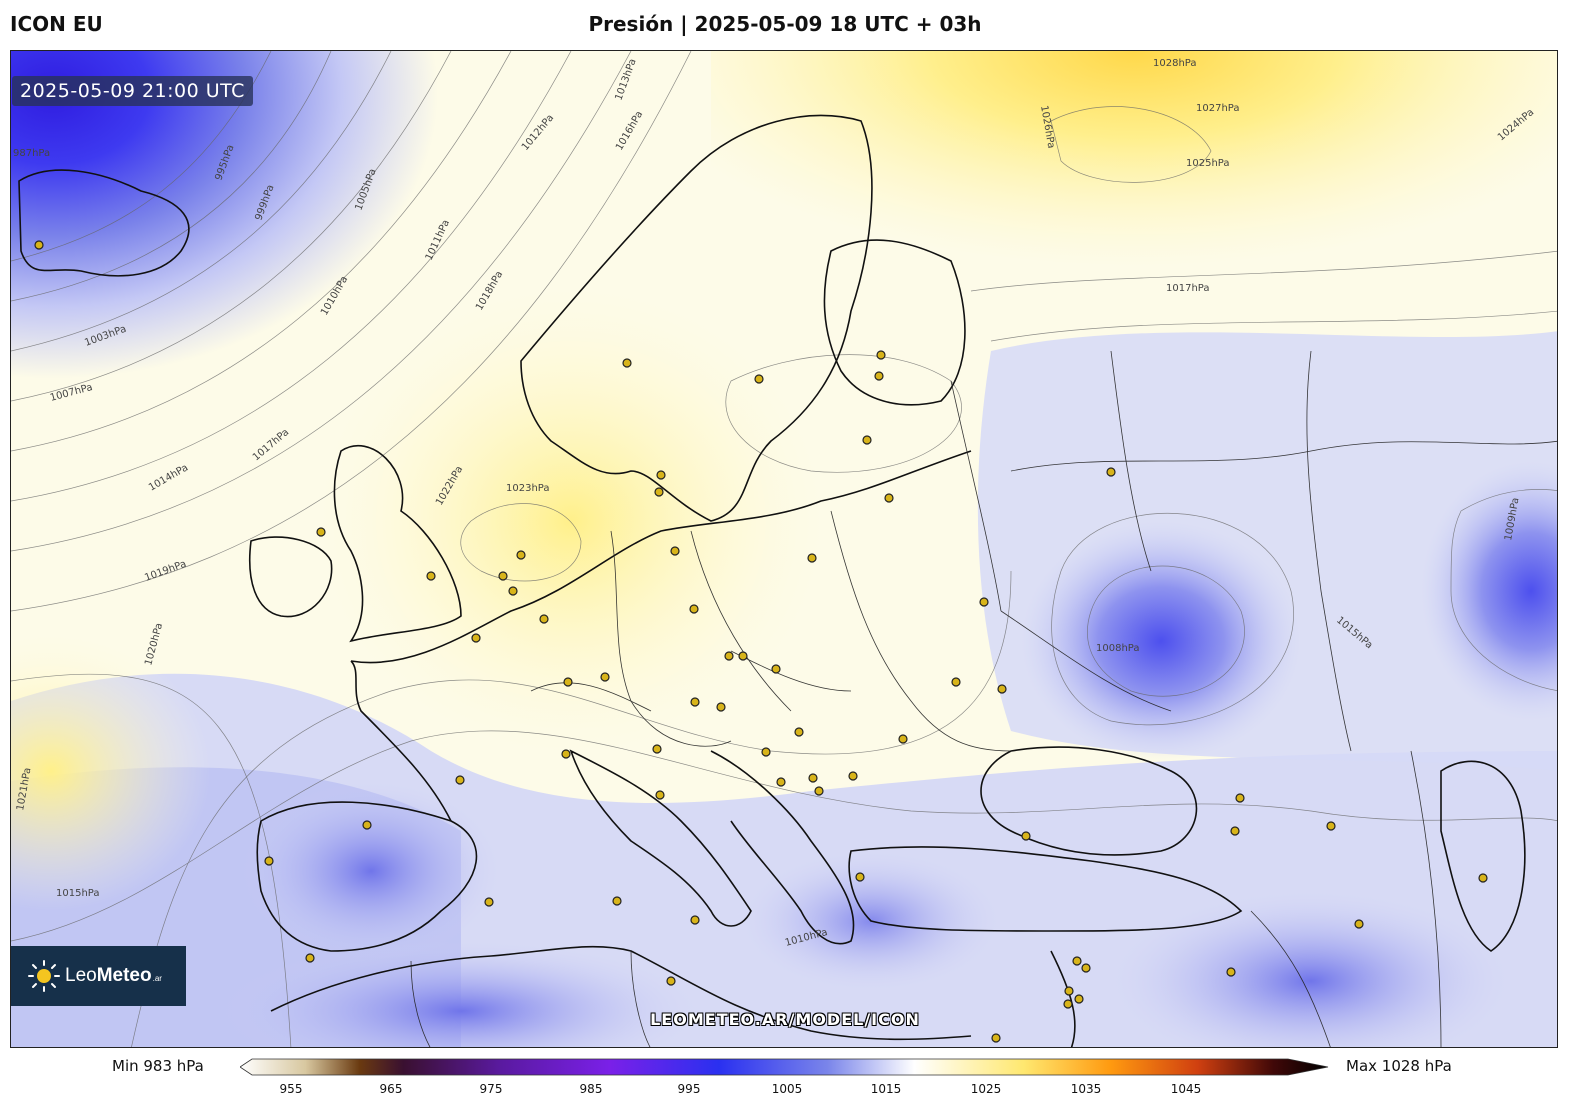  What do you see at coordinates (78, 893) in the screenshot?
I see `isobar-label: 1015hPa` at bounding box center [78, 893].